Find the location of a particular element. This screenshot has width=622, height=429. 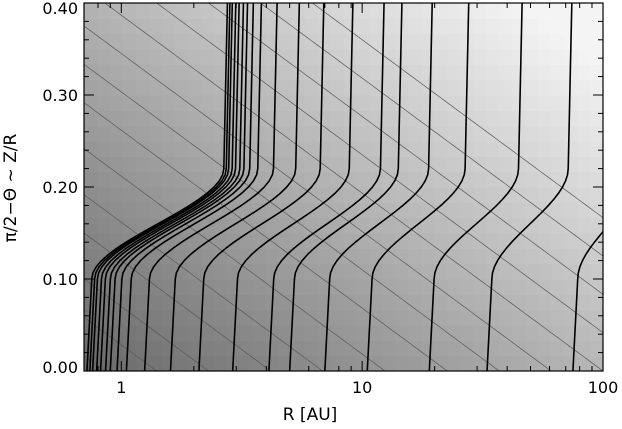

y-tick-label-4: 0.40 is located at coordinates (60, 9).